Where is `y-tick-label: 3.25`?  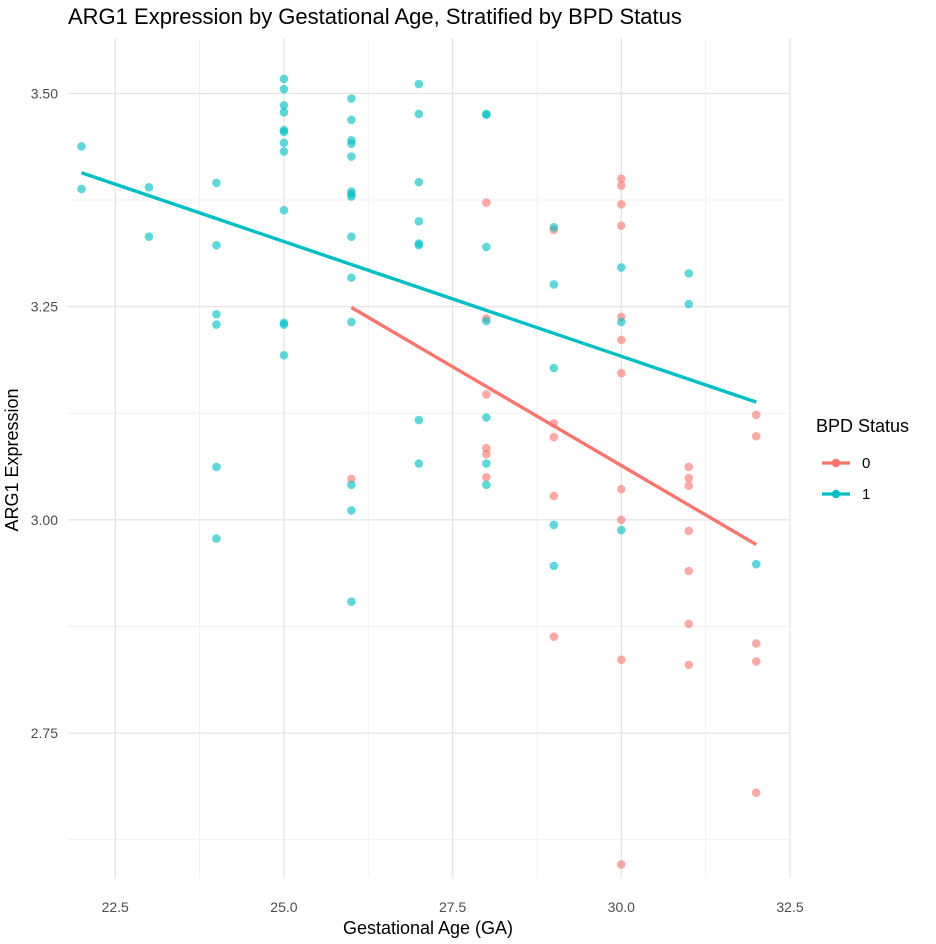 y-tick-label: 3.25 is located at coordinates (44, 307).